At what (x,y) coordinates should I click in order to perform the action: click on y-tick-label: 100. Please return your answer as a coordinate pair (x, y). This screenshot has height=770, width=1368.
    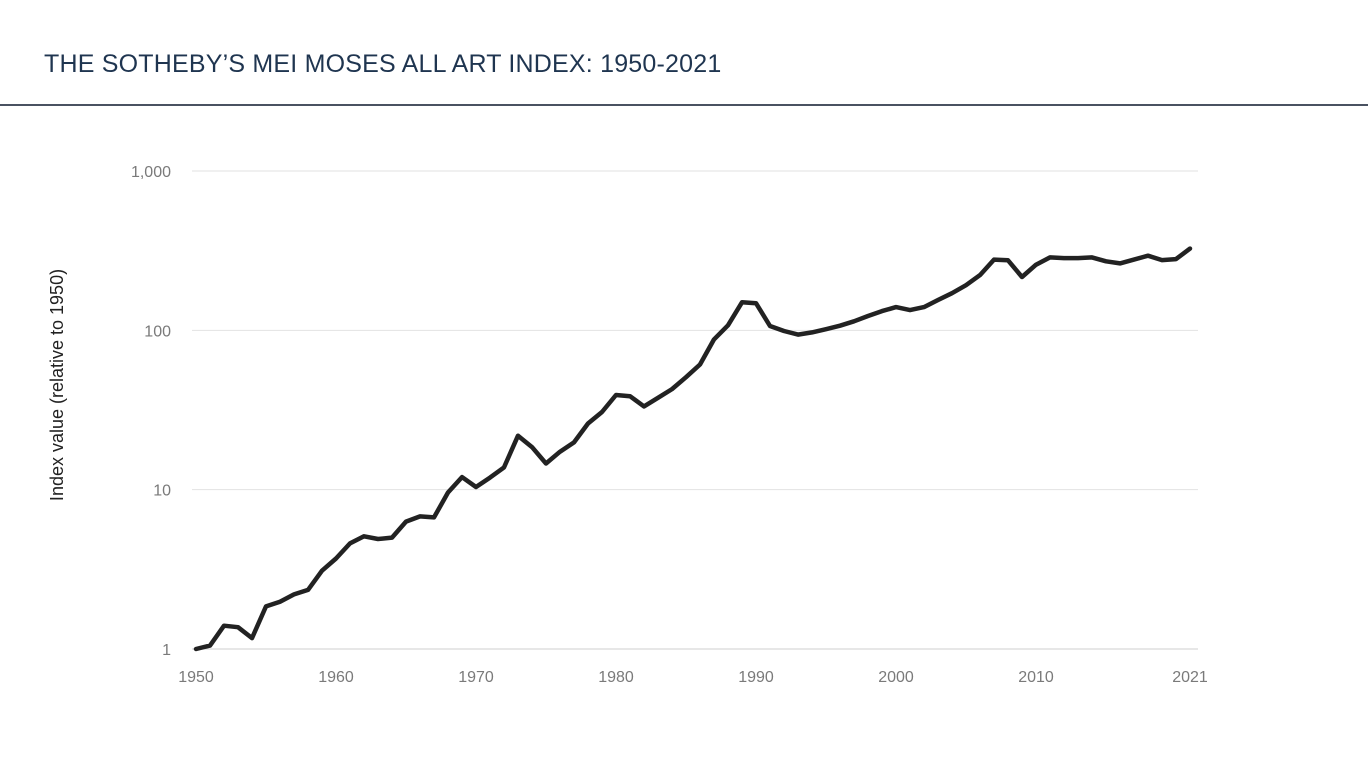
    Looking at the image, I should click on (157, 331).